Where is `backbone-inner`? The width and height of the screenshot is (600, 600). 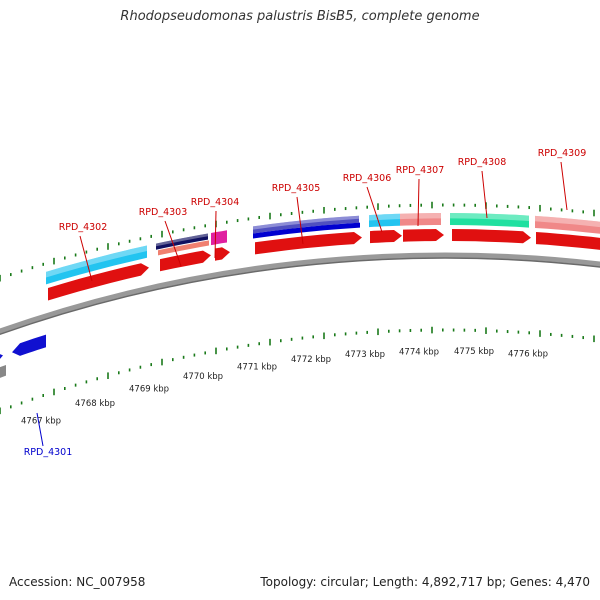 backbone-inner is located at coordinates (300, 296).